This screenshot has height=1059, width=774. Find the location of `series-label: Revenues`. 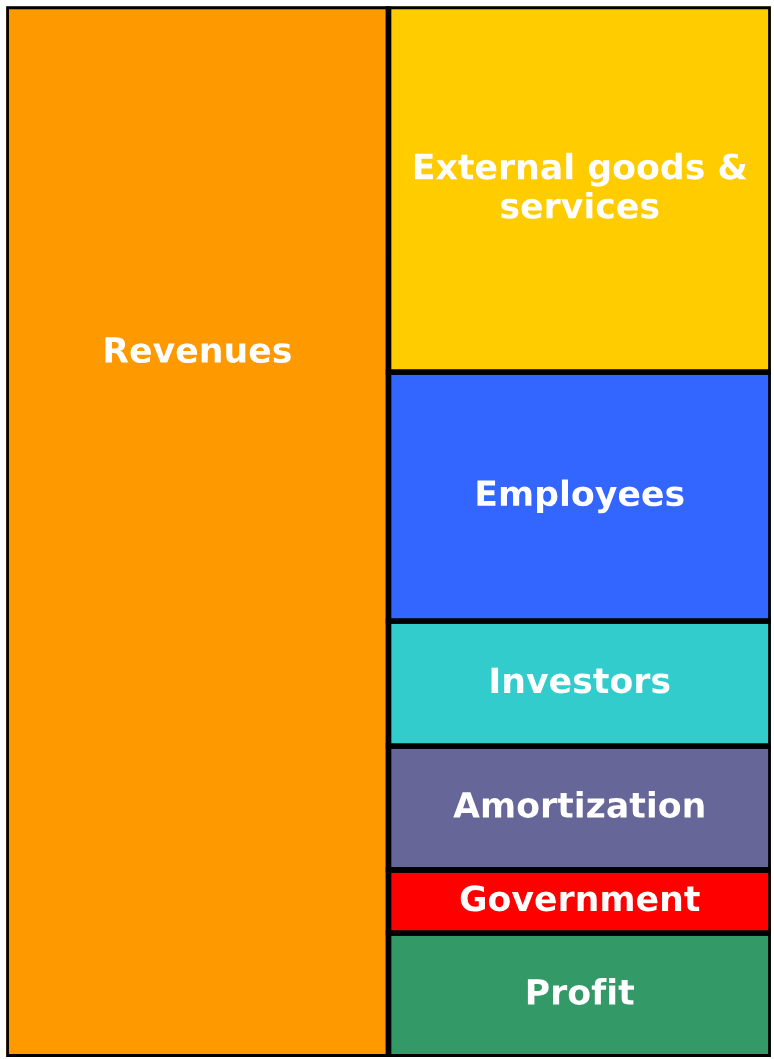

series-label: Revenues is located at coordinates (198, 350).